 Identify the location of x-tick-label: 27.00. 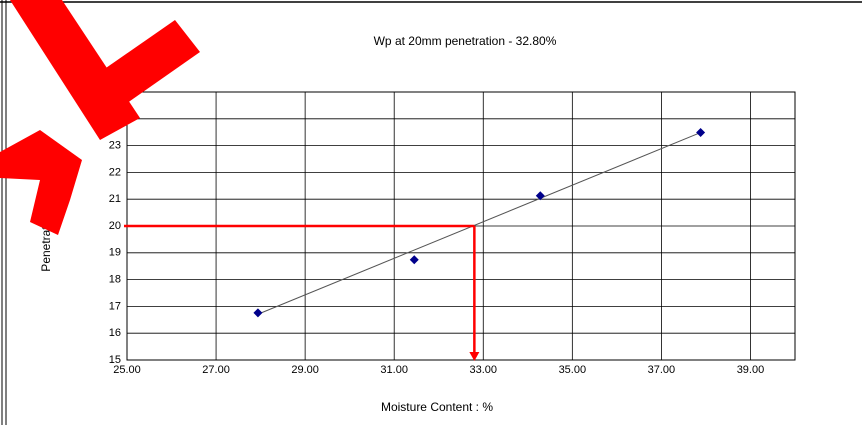
(216, 370).